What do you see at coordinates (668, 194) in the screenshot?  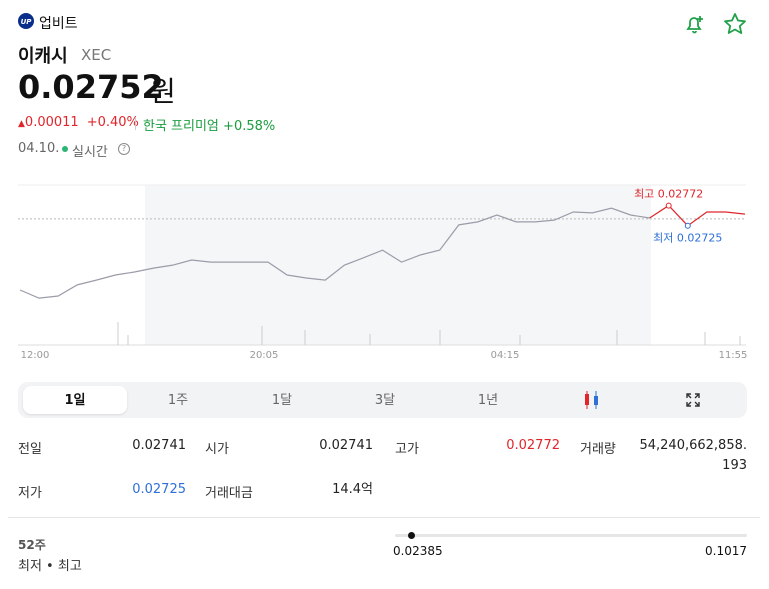 I see `high-label: 최고 0.02772` at bounding box center [668, 194].